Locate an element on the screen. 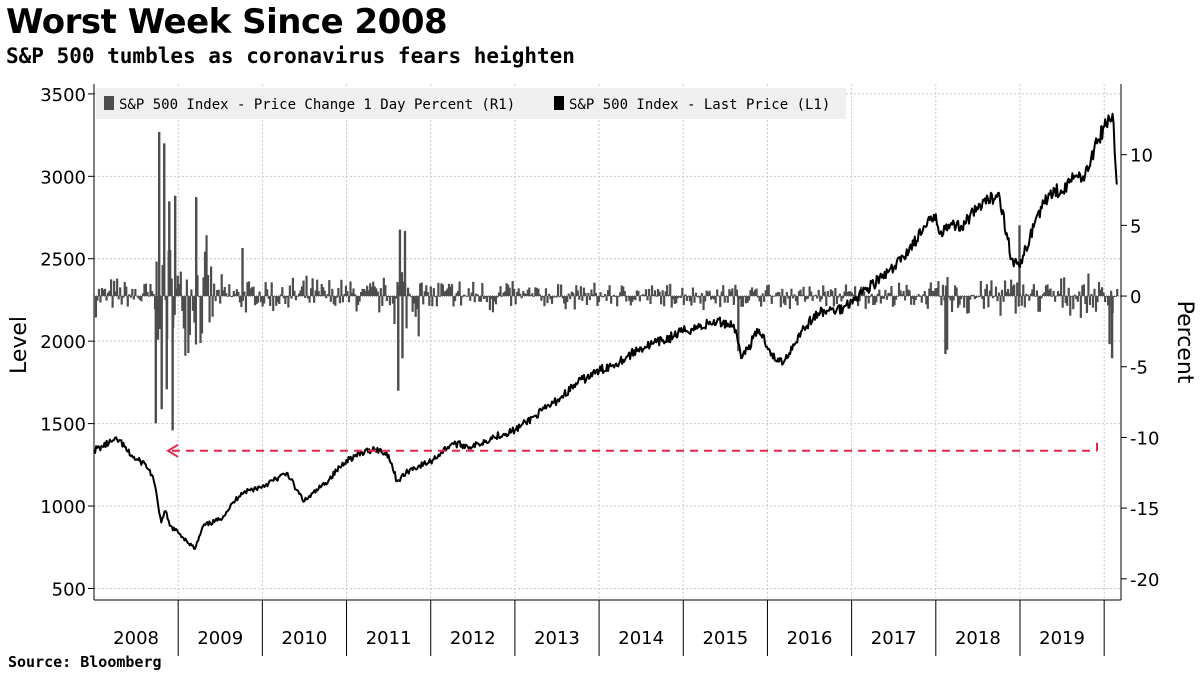 This screenshot has height=675, width=1200. x-tick-label: 2014 is located at coordinates (641, 638).